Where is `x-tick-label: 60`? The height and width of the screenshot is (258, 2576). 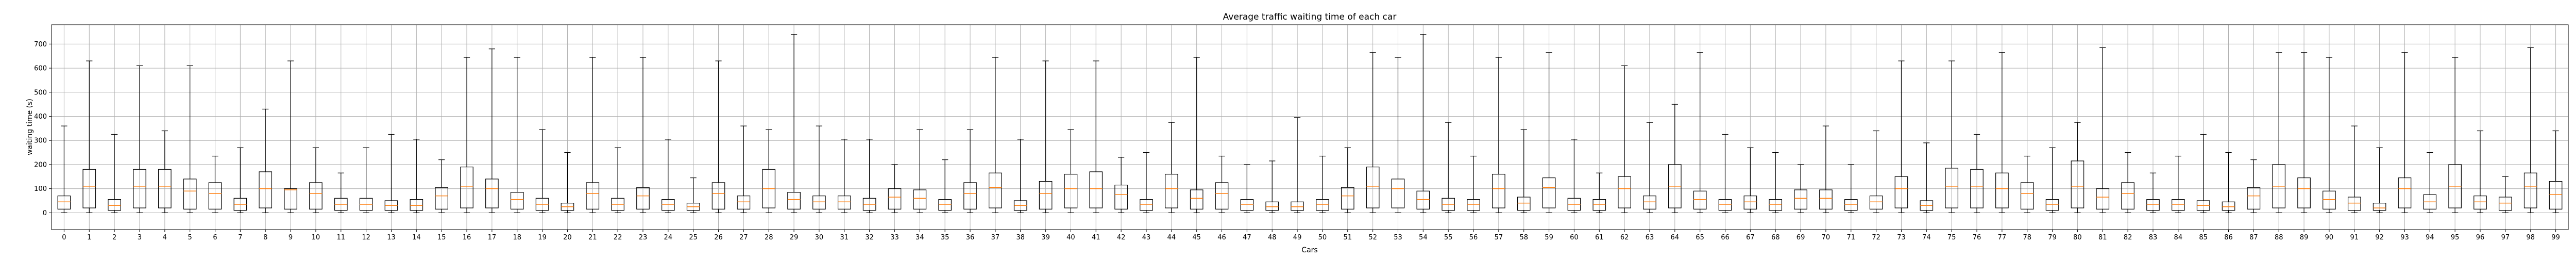
x-tick-label: 60 is located at coordinates (1574, 237).